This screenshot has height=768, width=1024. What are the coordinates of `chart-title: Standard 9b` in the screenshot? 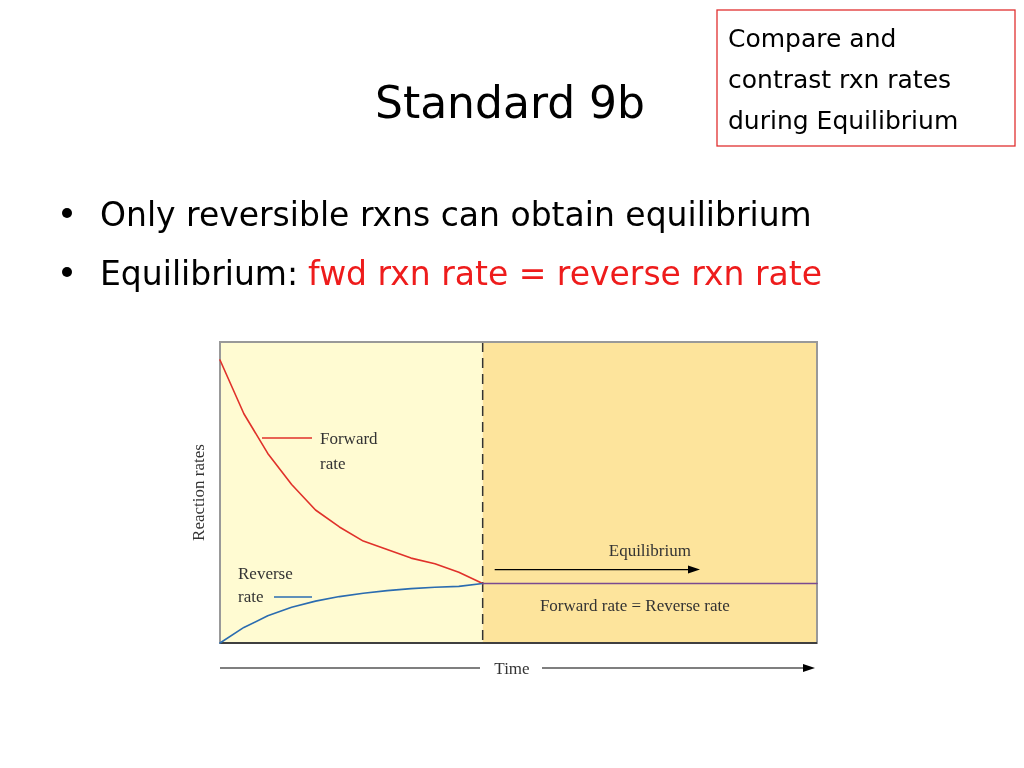 It's located at (510, 102).